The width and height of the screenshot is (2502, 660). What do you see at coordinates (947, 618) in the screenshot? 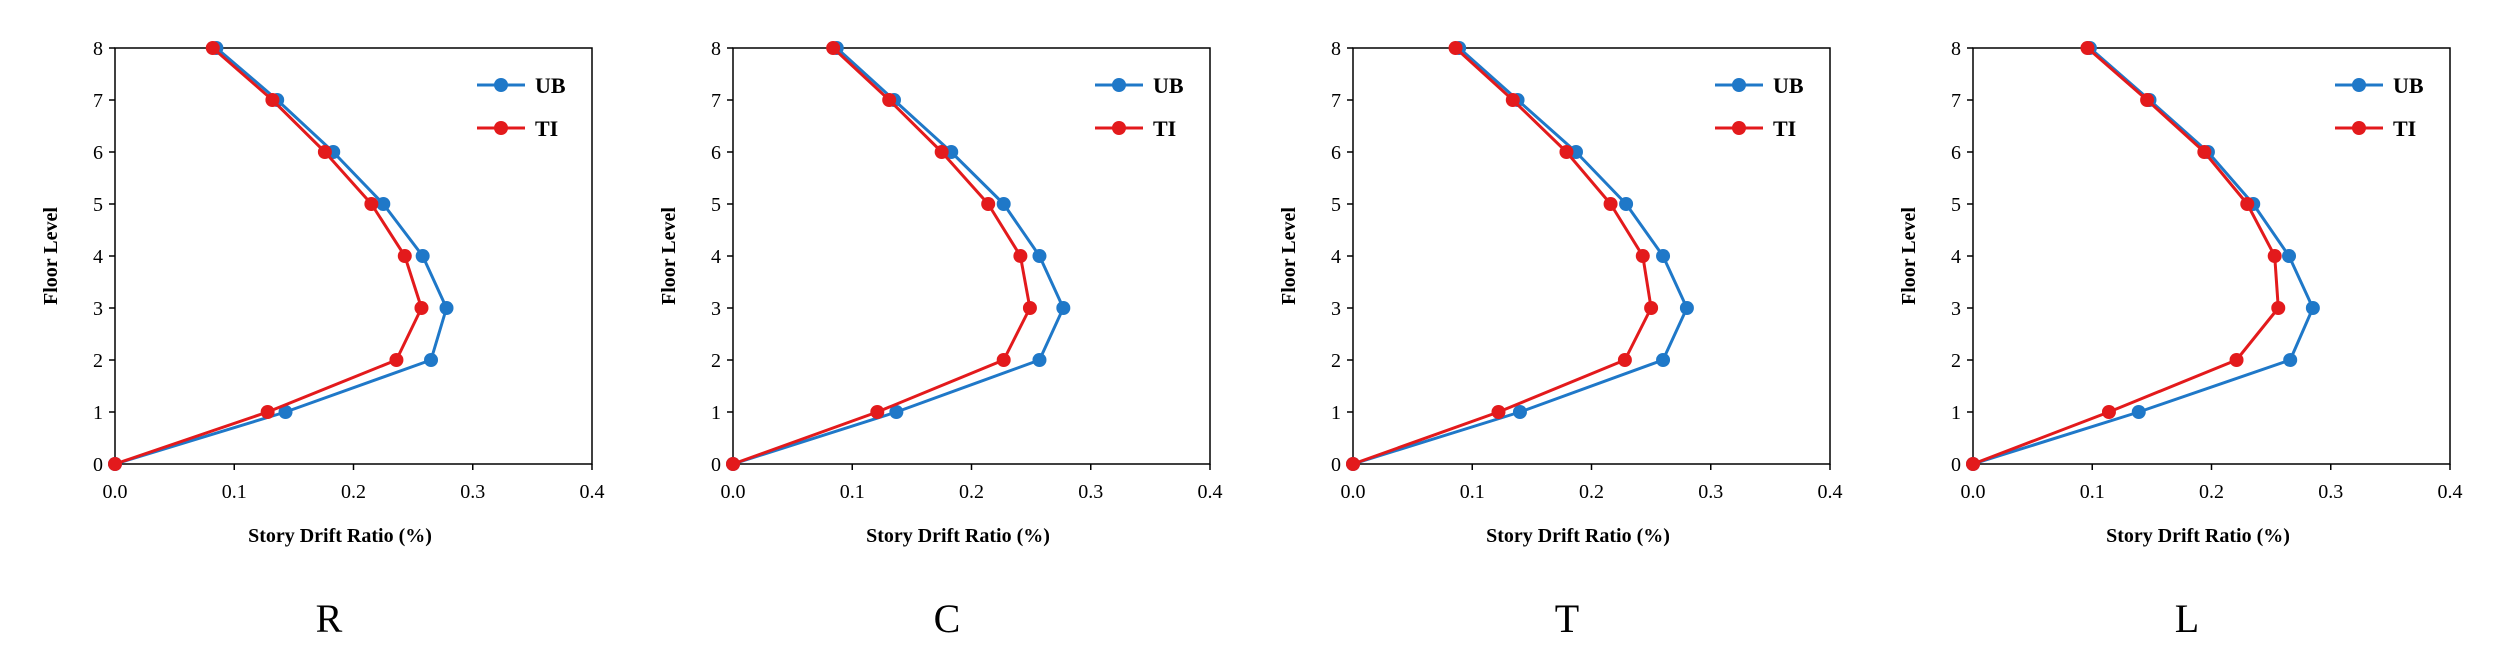
I see `panel-caption: C` at bounding box center [947, 618].